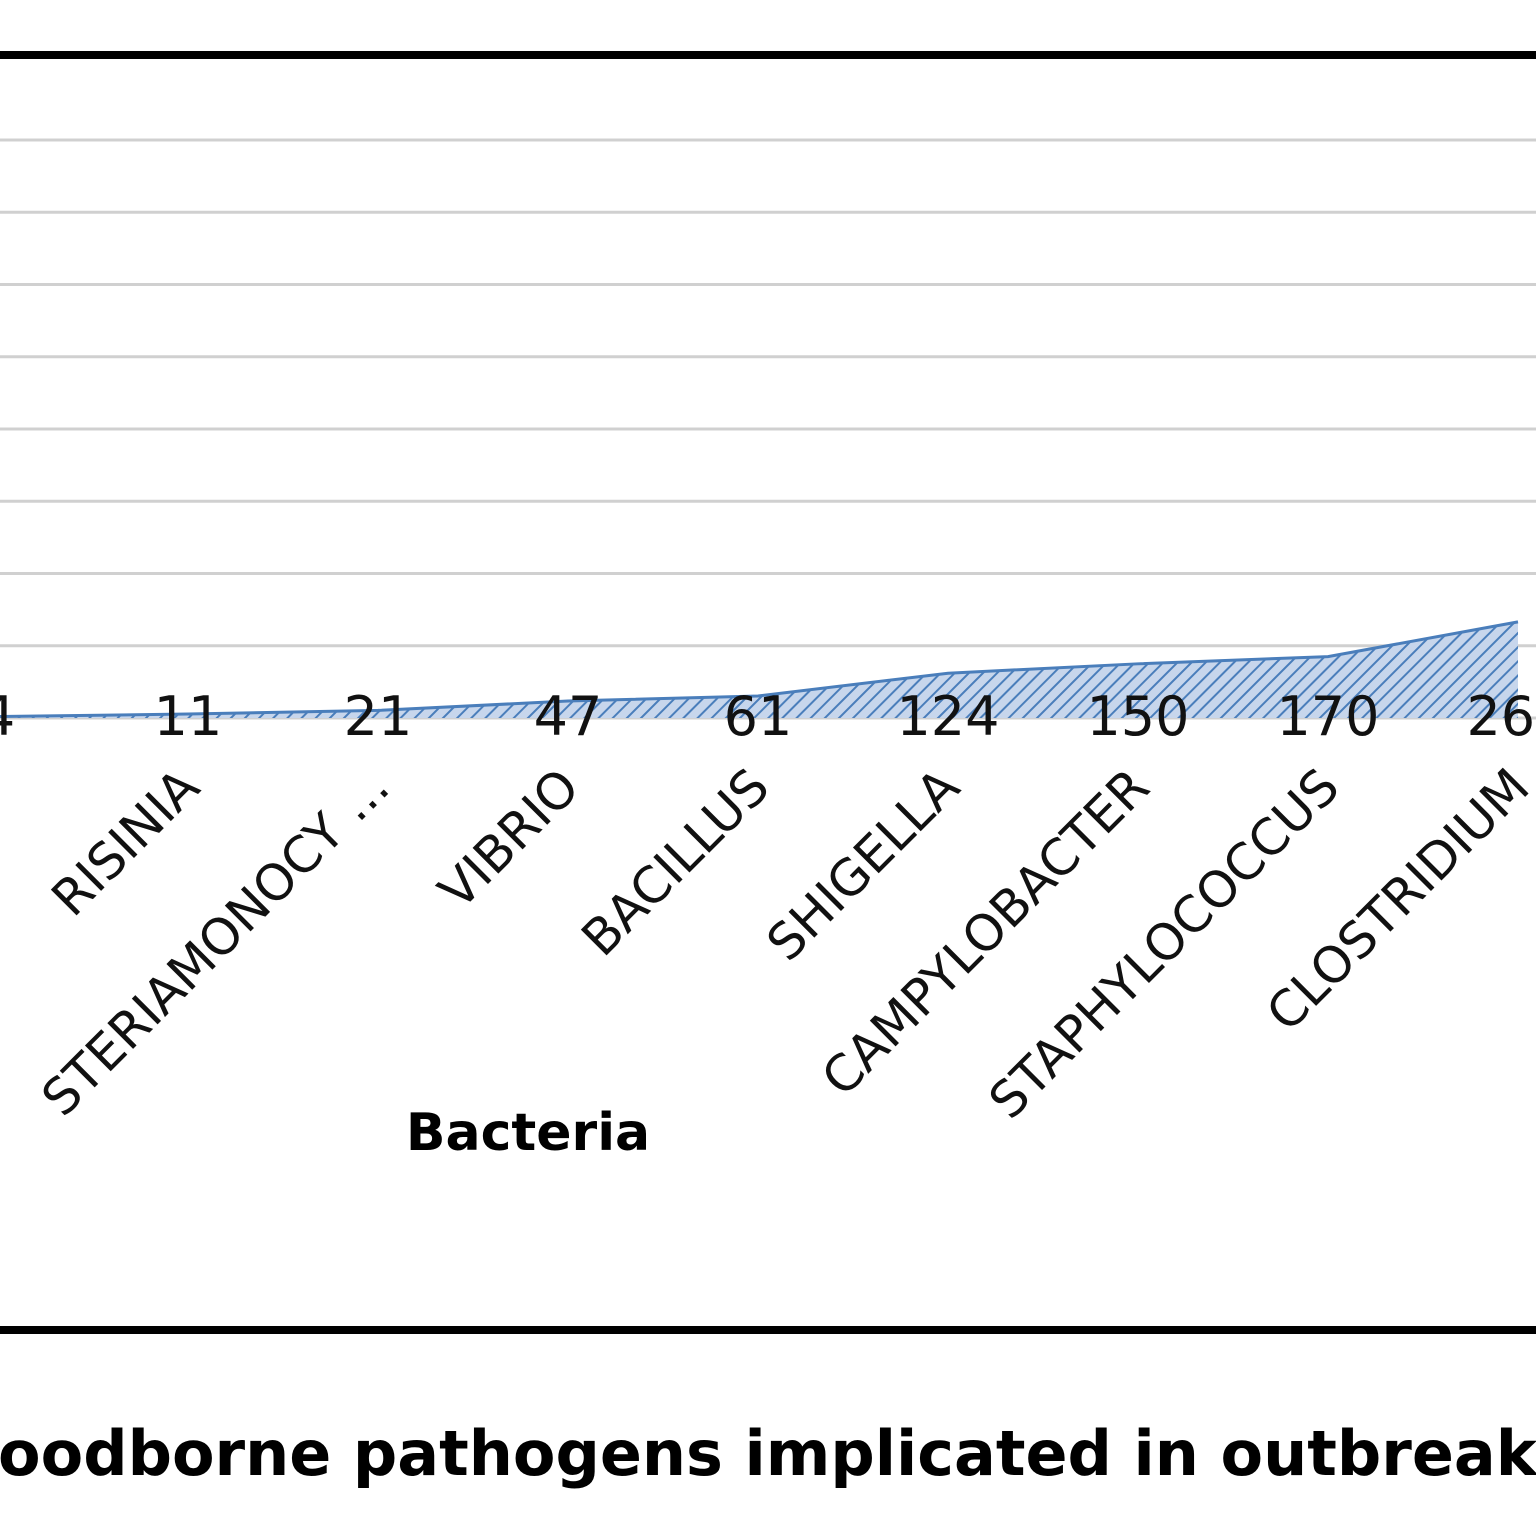 This screenshot has height=1536, width=1536. Describe the element at coordinates (126, 842) in the screenshot. I see `x-tick-label: RISINIA` at that location.